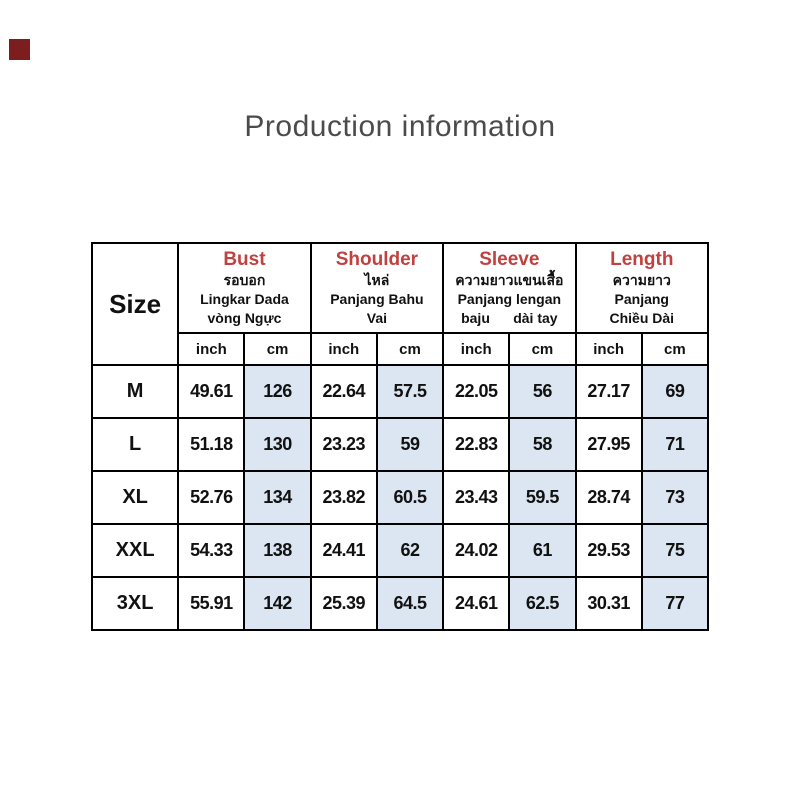 The image size is (800, 800). What do you see at coordinates (343, 497) in the screenshot?
I see `measurement-value: 23.82` at bounding box center [343, 497].